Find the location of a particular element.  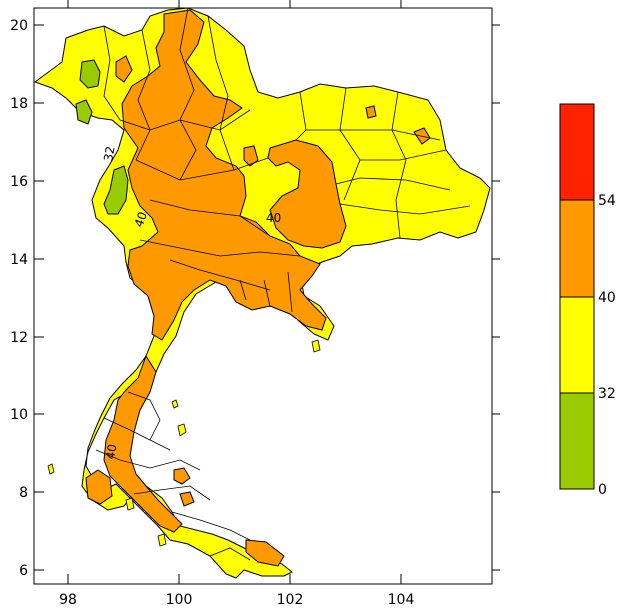

legend-label-0: 0 is located at coordinates (602, 490).